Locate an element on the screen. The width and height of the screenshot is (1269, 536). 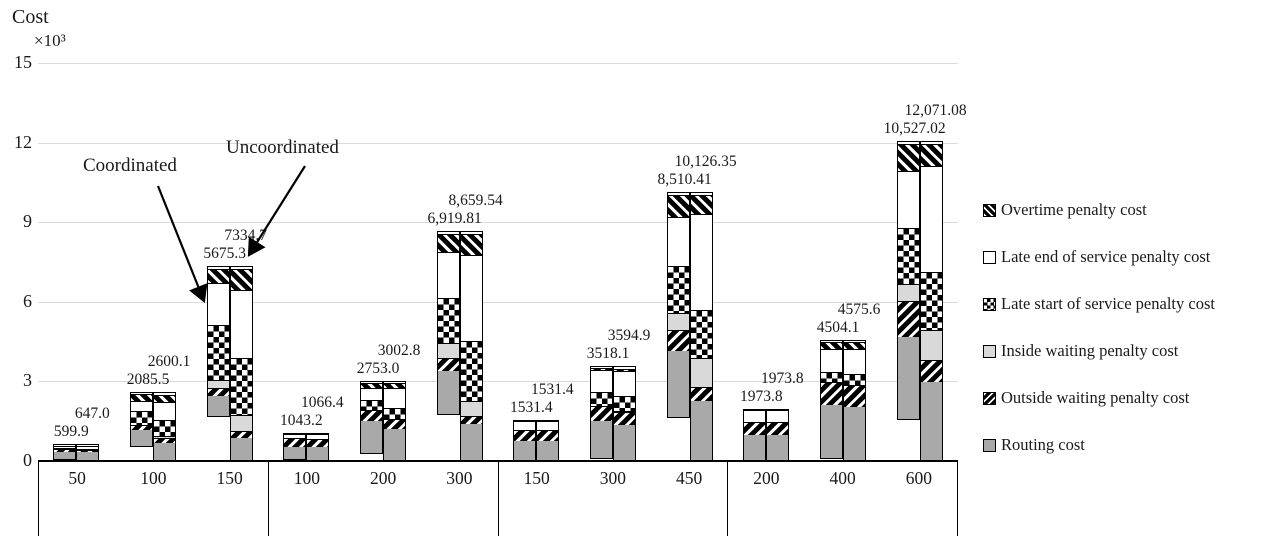
category-box: 150 300 450 is located at coordinates (612, 498).